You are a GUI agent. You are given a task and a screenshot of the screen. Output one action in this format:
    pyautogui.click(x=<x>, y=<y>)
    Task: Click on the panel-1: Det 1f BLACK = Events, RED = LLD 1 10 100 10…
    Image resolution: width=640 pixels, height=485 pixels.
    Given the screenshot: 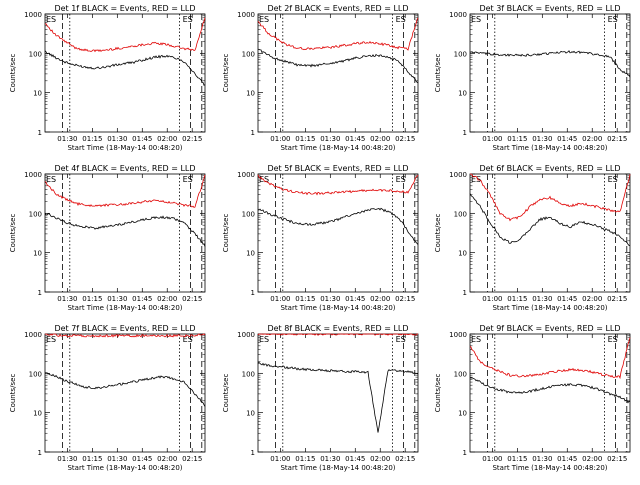 What is the action you would take?
    pyautogui.click(x=107, y=78)
    